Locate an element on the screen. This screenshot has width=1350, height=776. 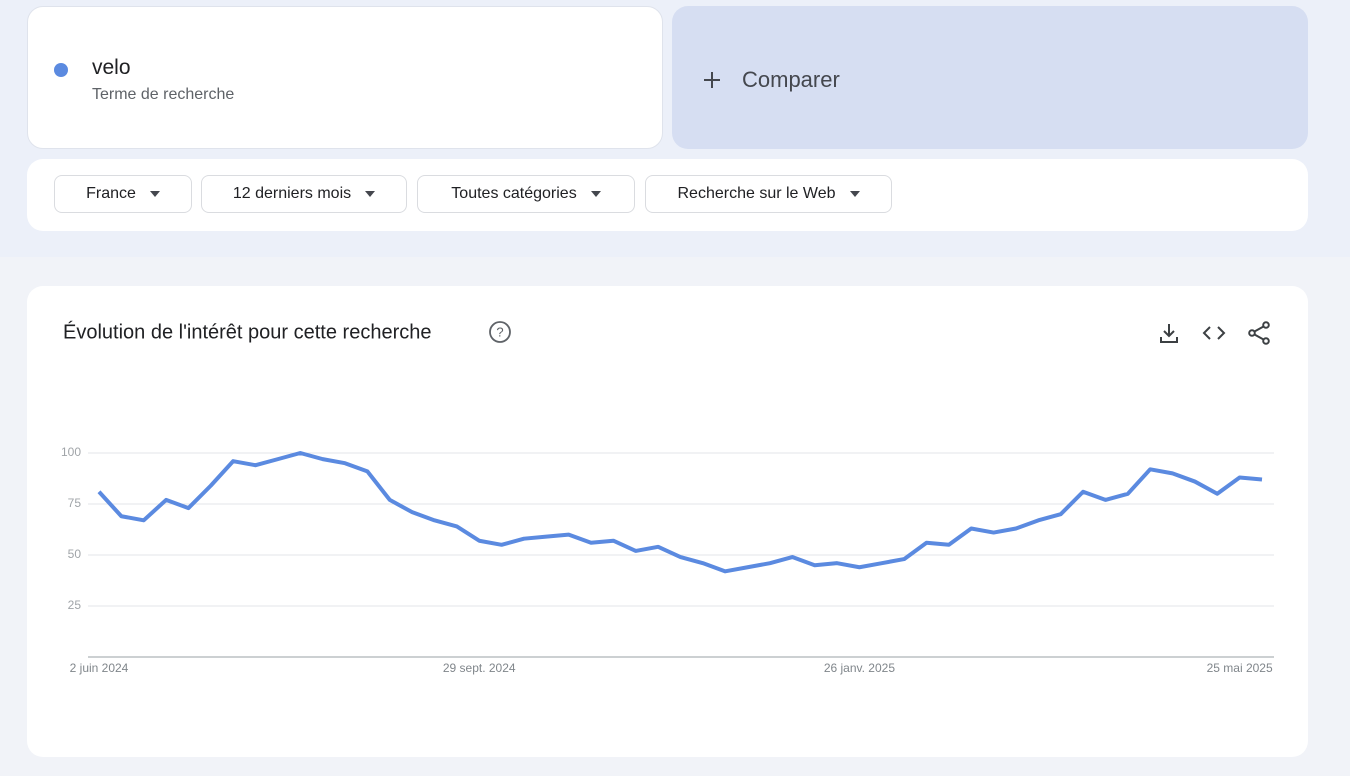
search-term-type: Terme de recherche is located at coordinates (163, 94).